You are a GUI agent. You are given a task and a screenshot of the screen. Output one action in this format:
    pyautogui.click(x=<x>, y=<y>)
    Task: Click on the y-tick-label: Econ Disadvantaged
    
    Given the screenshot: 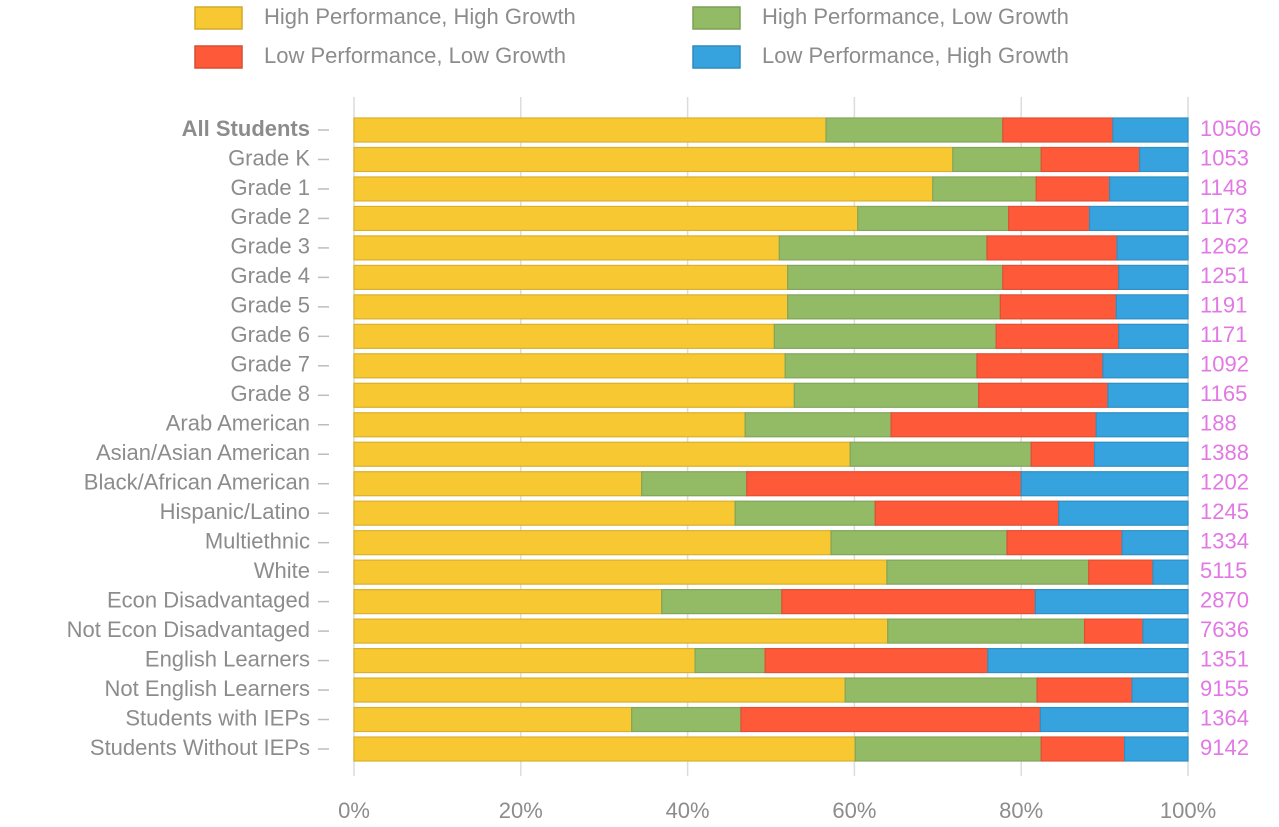 What is the action you would take?
    pyautogui.click(x=208, y=599)
    